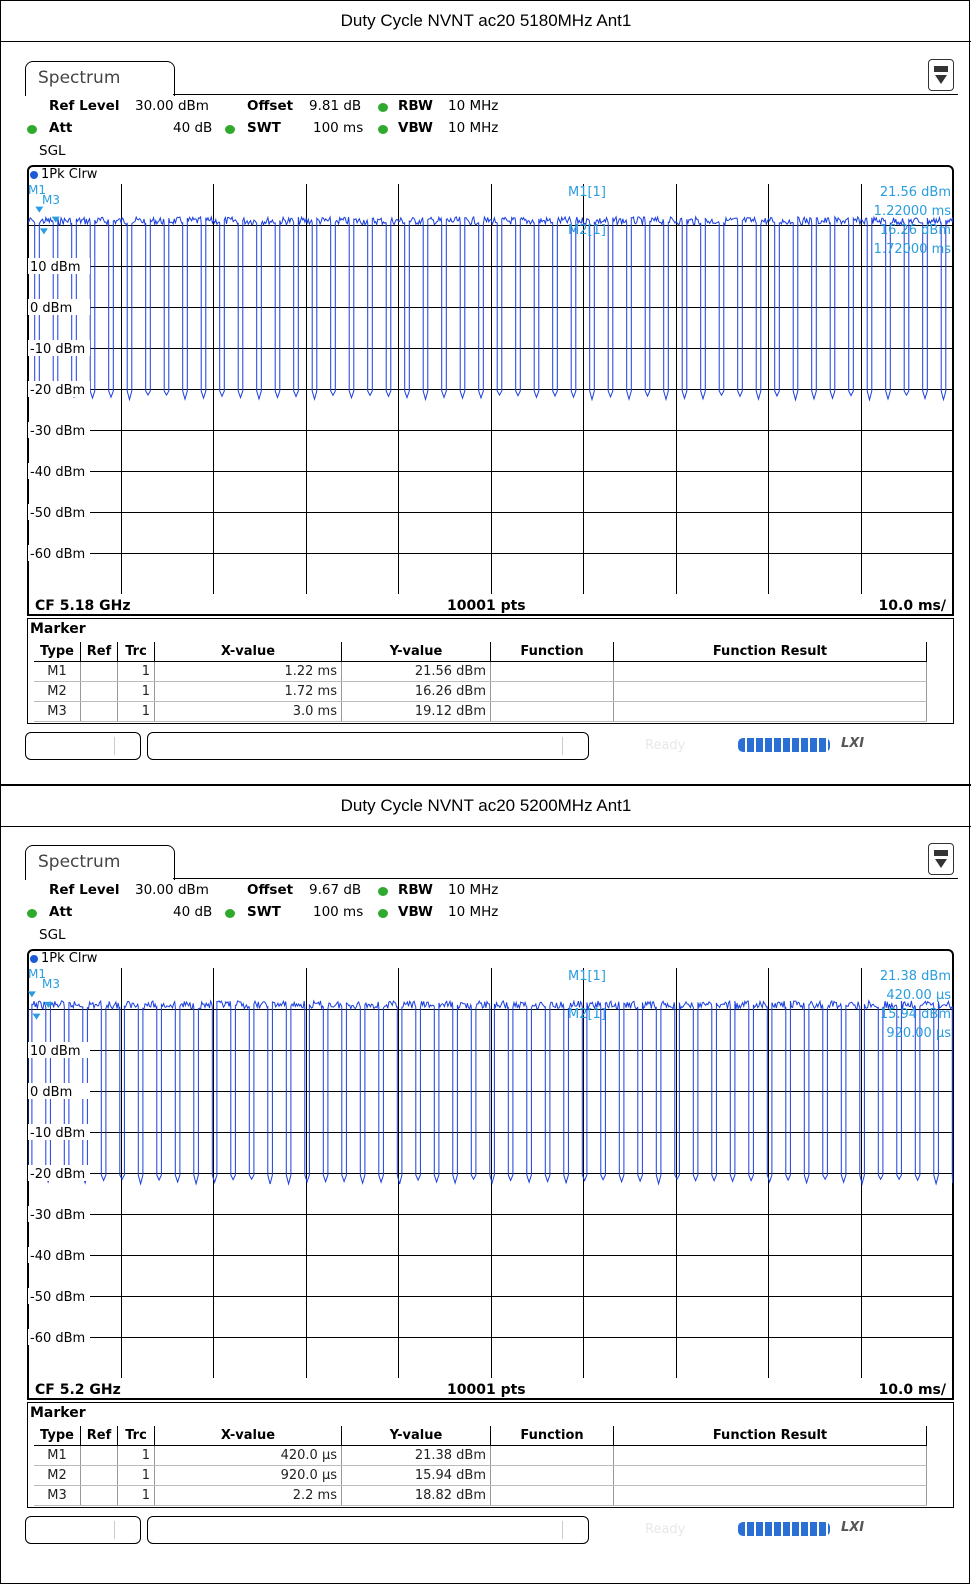  Describe the element at coordinates (416, 711) in the screenshot. I see `table-cell: 19.12 dBm` at that location.